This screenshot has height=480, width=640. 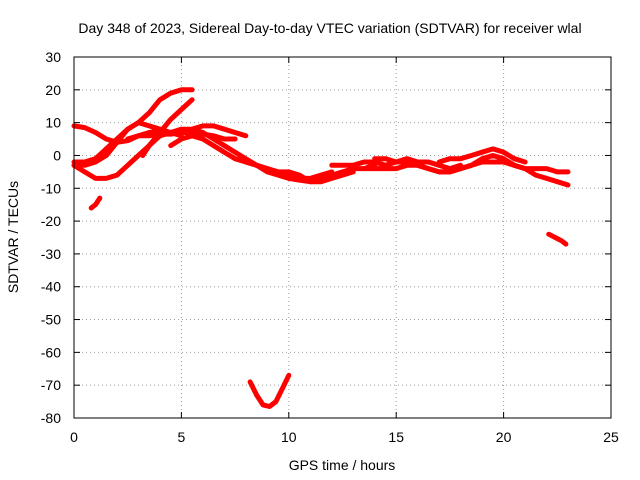 I want to click on x-tick-label: 5, so click(x=182, y=437).